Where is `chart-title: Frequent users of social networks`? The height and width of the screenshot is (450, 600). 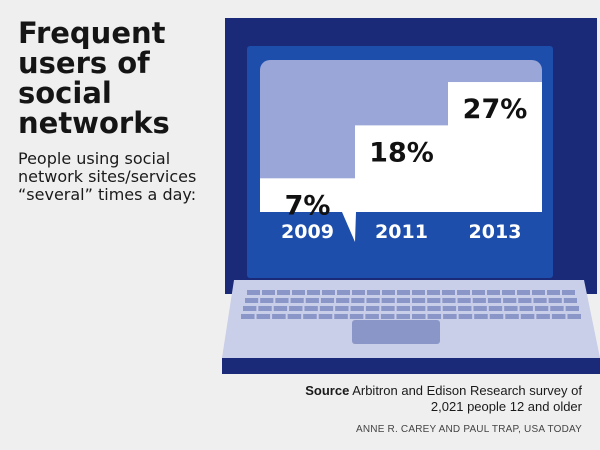
chart-title: Frequent users of social networks is located at coordinates (94, 78).